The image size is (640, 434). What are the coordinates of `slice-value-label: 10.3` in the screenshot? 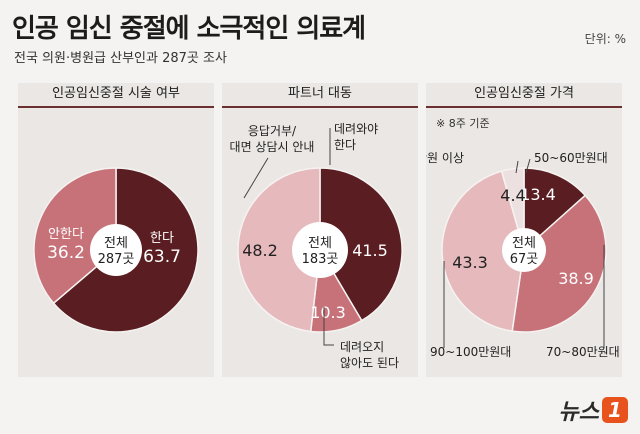 It's located at (328, 312).